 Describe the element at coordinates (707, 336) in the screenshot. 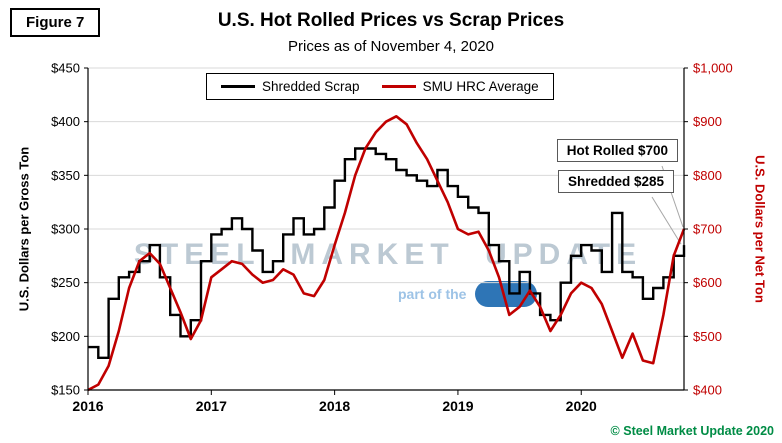

I see `right-axis-tick-label: $500` at that location.